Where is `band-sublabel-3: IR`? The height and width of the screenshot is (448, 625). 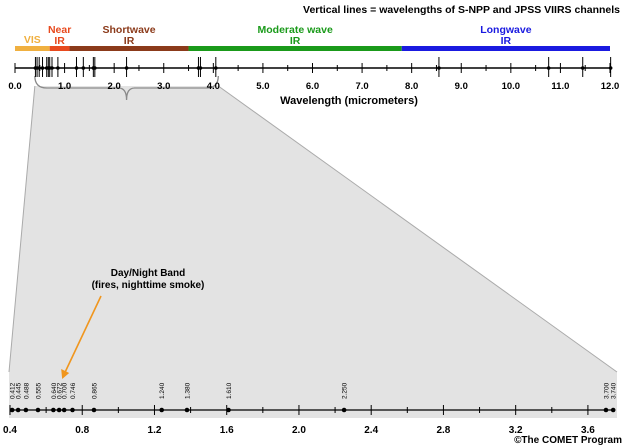
band-sublabel-3: IR is located at coordinates (295, 41).